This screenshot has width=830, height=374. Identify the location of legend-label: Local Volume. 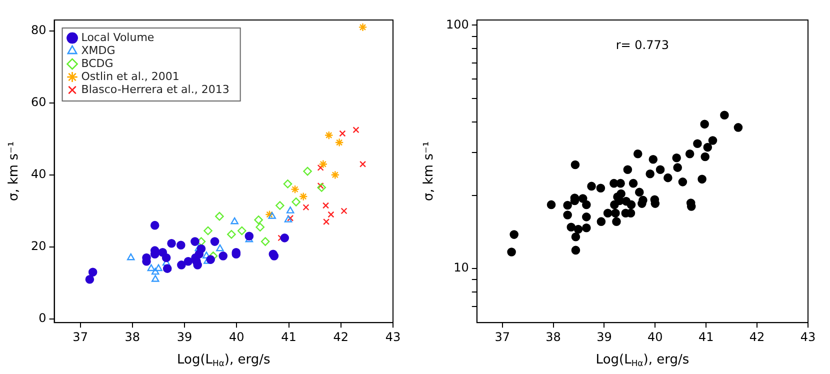
(117, 37).